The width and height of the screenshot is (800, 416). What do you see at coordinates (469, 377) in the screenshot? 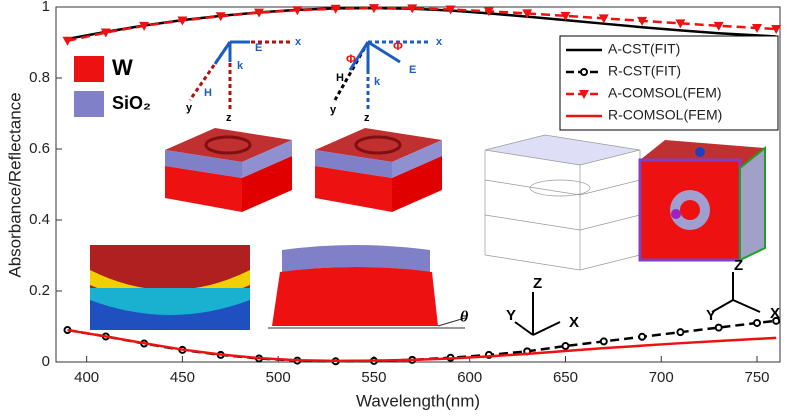
I see `x-tick-label: 600` at bounding box center [469, 377].